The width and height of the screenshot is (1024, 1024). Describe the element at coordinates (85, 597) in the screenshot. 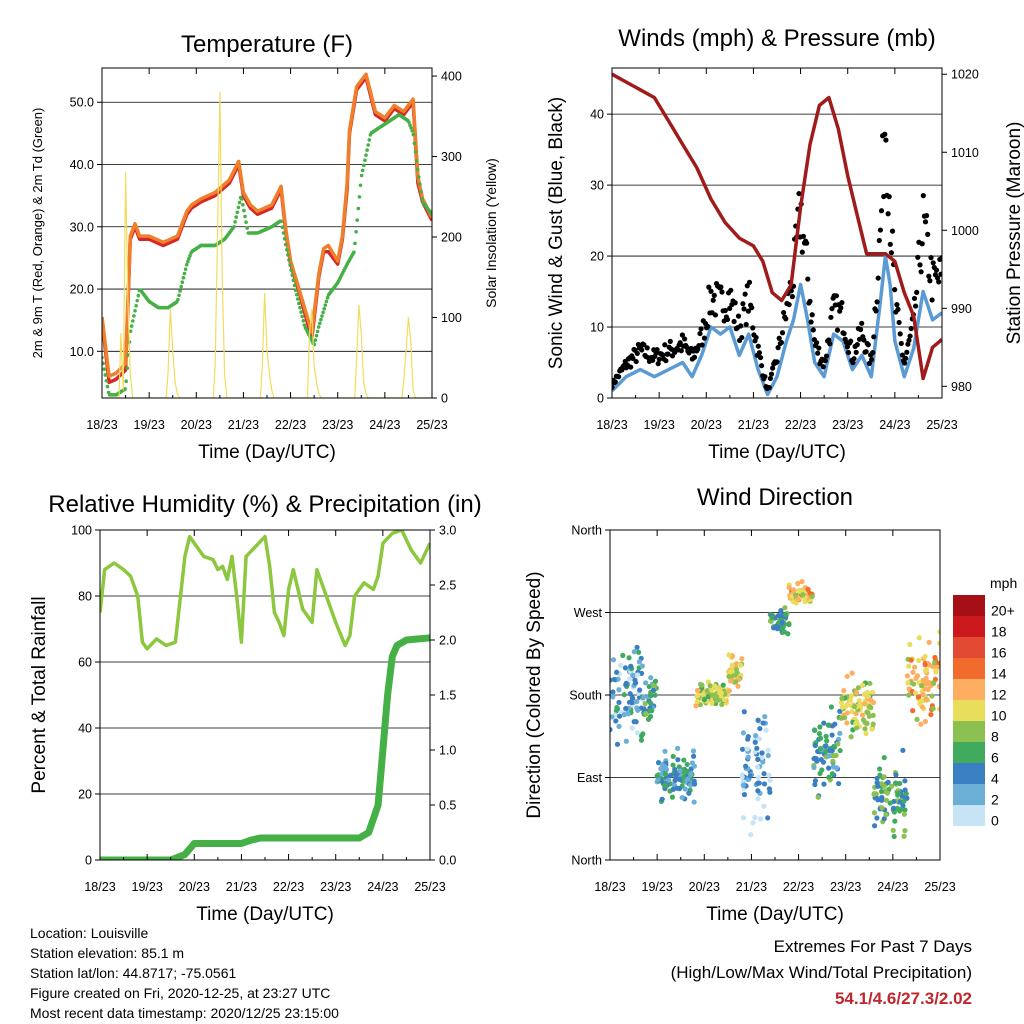

I see `y-tick-label: 80` at that location.